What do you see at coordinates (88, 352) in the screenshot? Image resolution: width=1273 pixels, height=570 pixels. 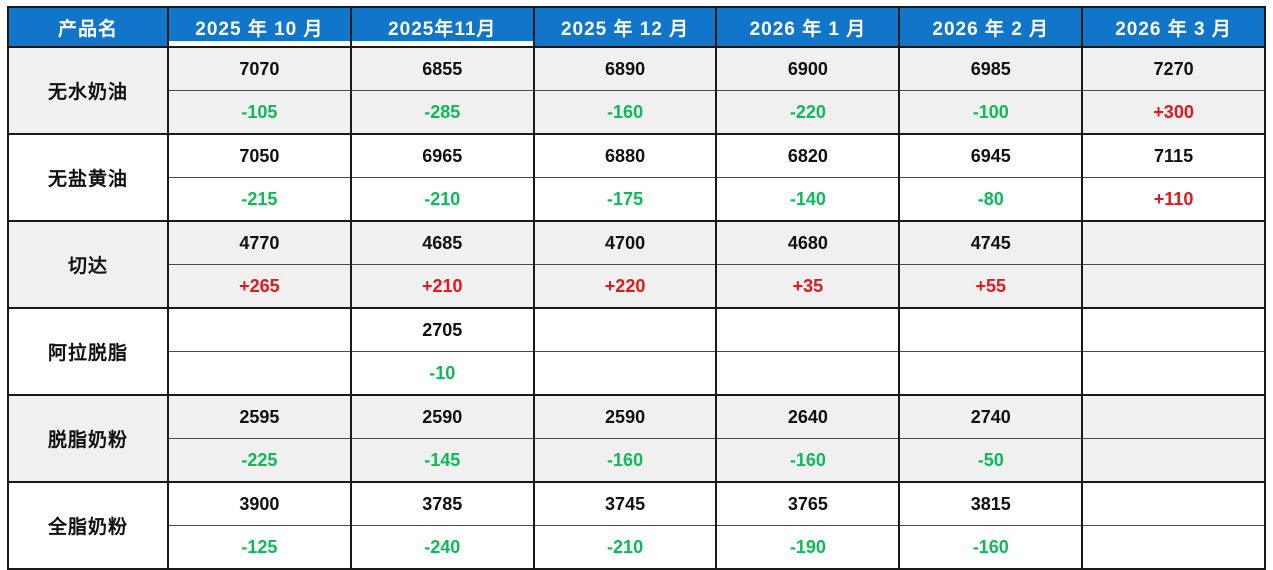 I see `product-name: 阿拉脱脂` at bounding box center [88, 352].